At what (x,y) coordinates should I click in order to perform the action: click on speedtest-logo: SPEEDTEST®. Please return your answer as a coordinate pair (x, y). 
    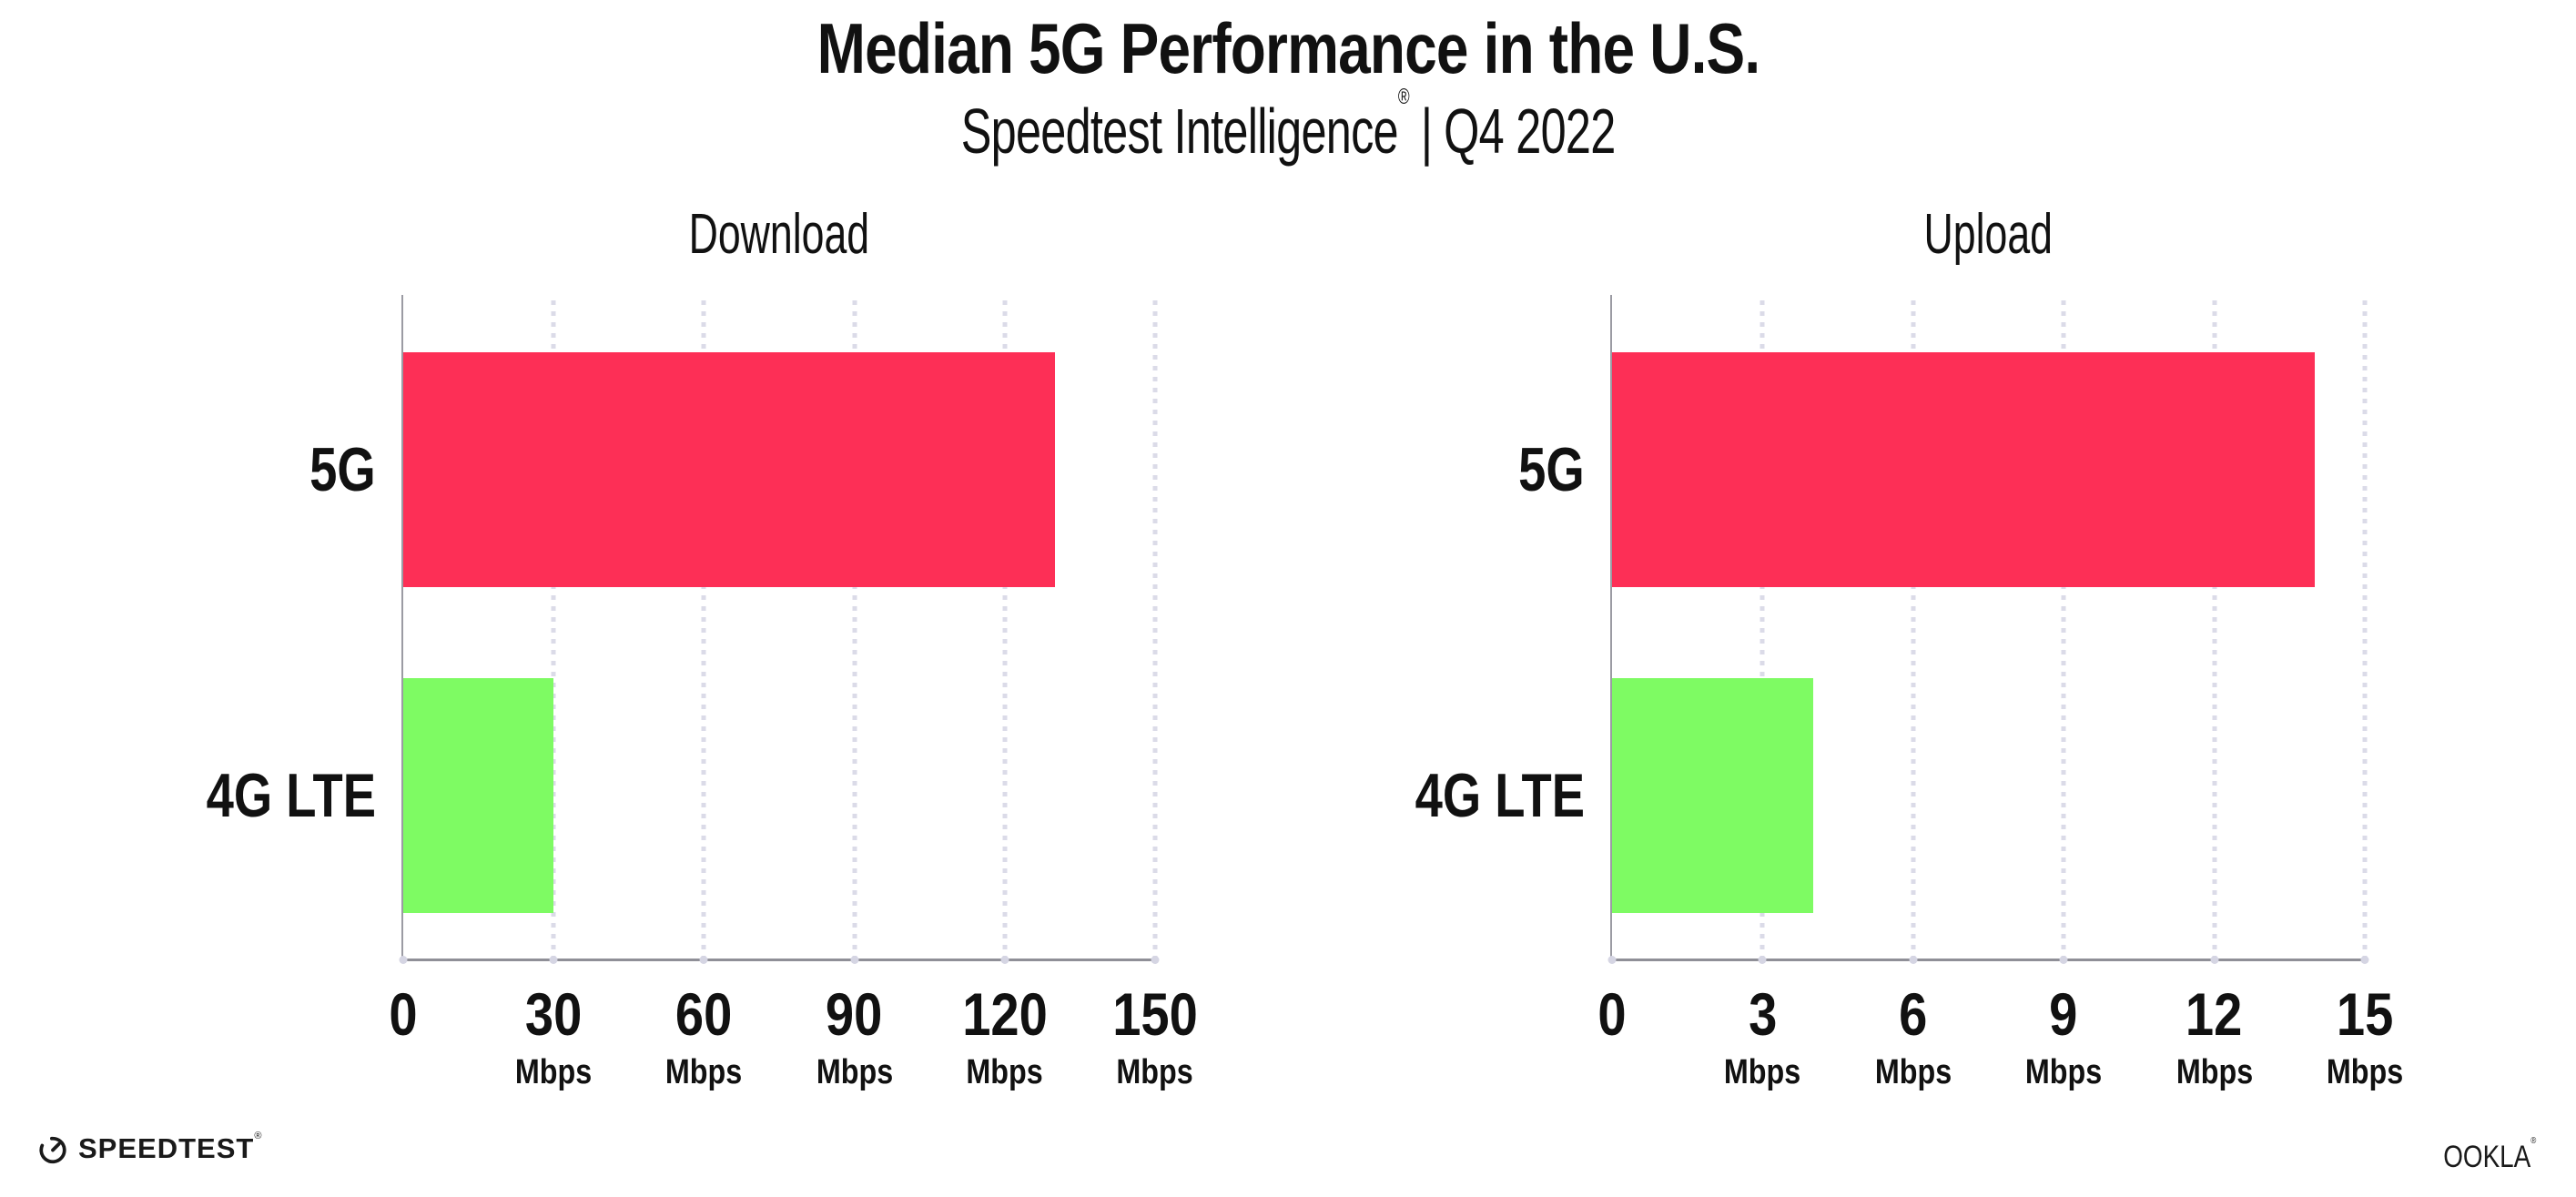
    Looking at the image, I should click on (149, 1147).